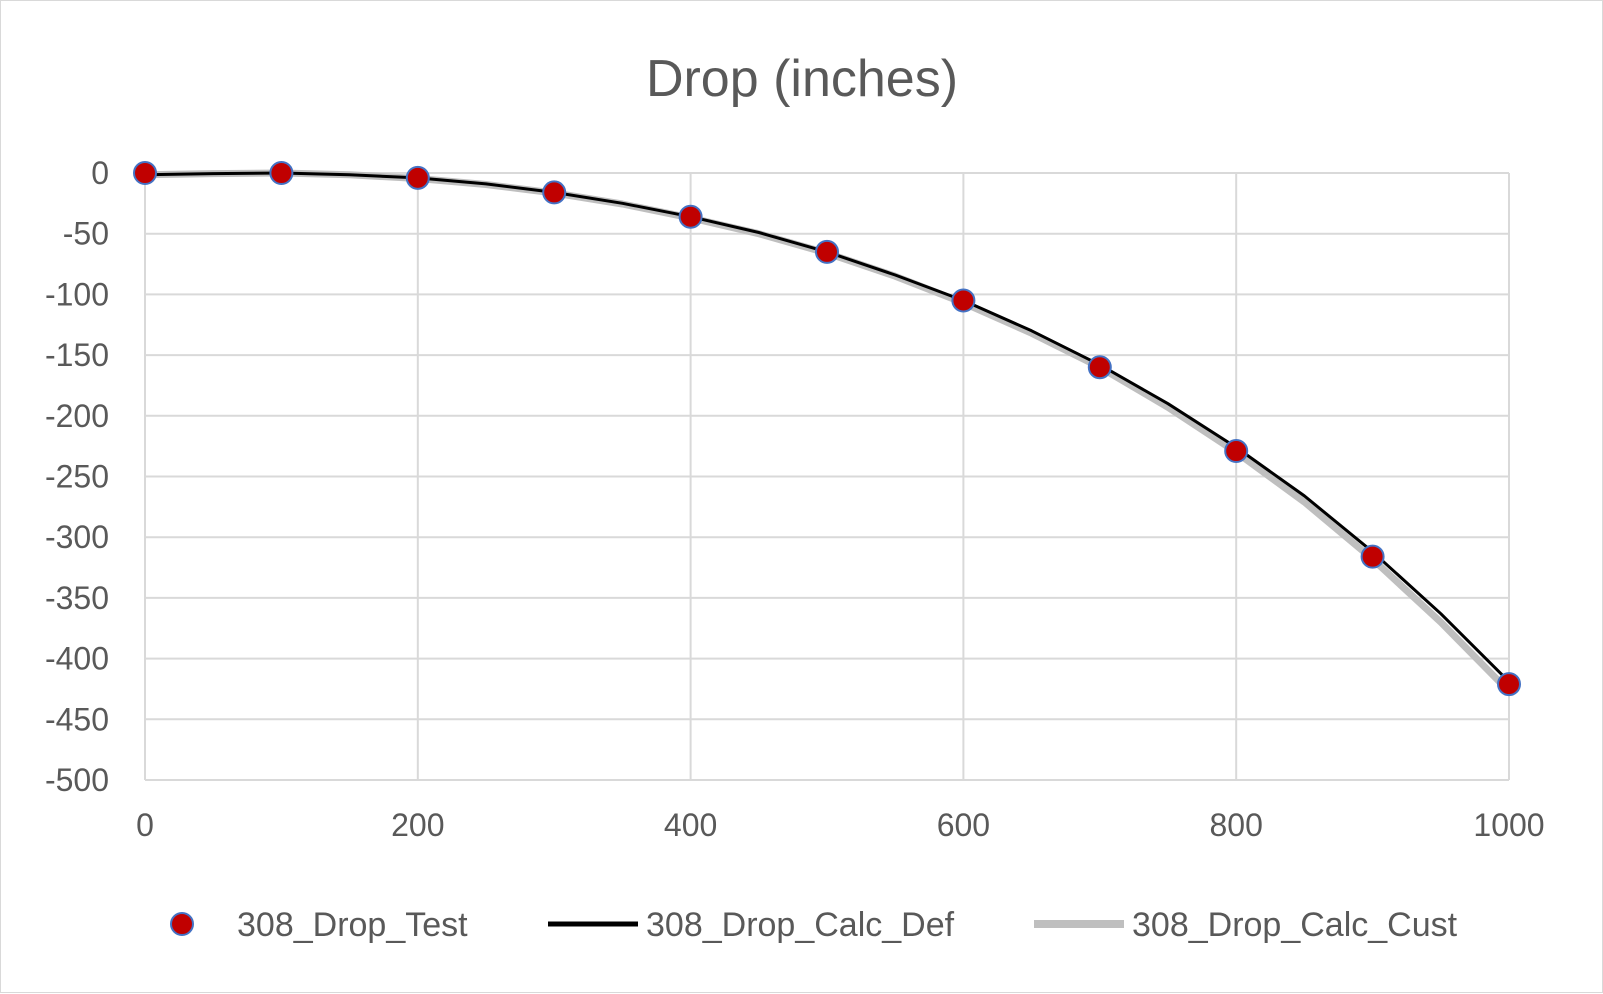 This screenshot has width=1603, height=994. I want to click on legend-label-308-drop-calc-def: 308_Drop_Calc_Def, so click(800, 925).